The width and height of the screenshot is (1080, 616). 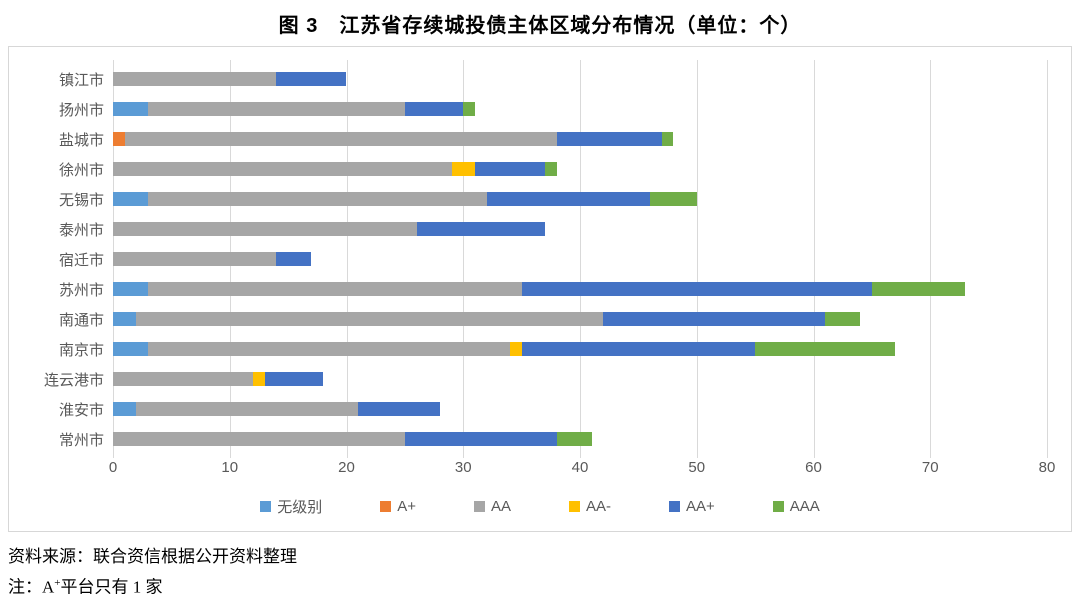 What do you see at coordinates (81, 140) in the screenshot?
I see `category-label: 盐城市` at bounding box center [81, 140].